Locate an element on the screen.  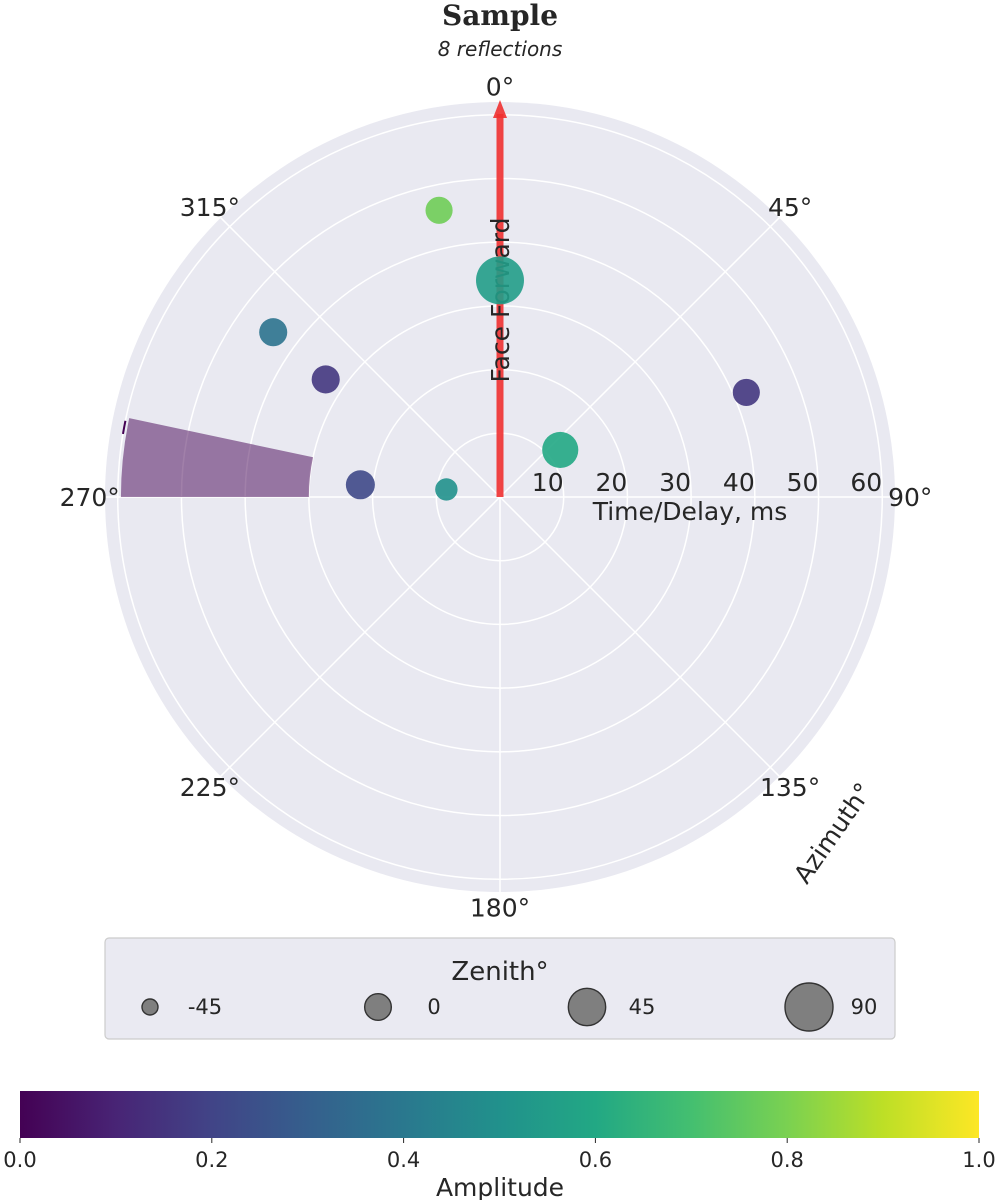
reflection-wedge-layer is located at coordinates (217, 457).